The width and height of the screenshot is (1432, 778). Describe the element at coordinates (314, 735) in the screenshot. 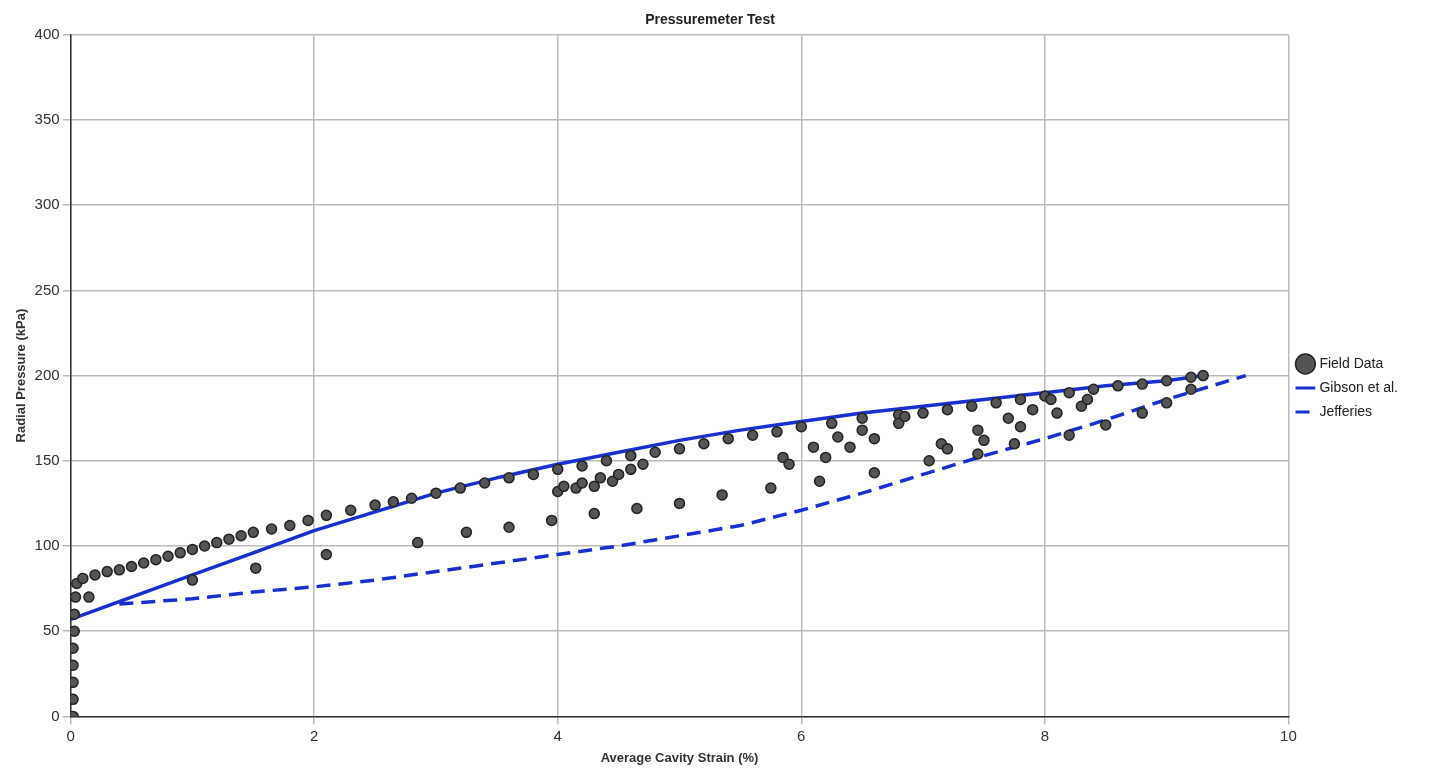

I see `x-tick-label: 2` at that location.